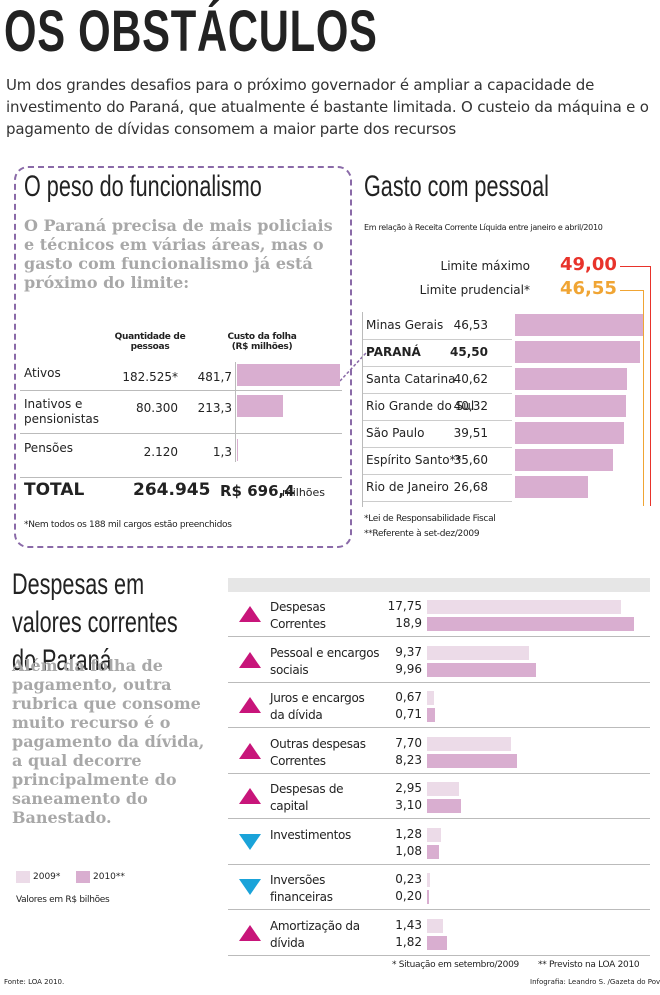  I want to click on state-value: 40,32, so click(470, 406).